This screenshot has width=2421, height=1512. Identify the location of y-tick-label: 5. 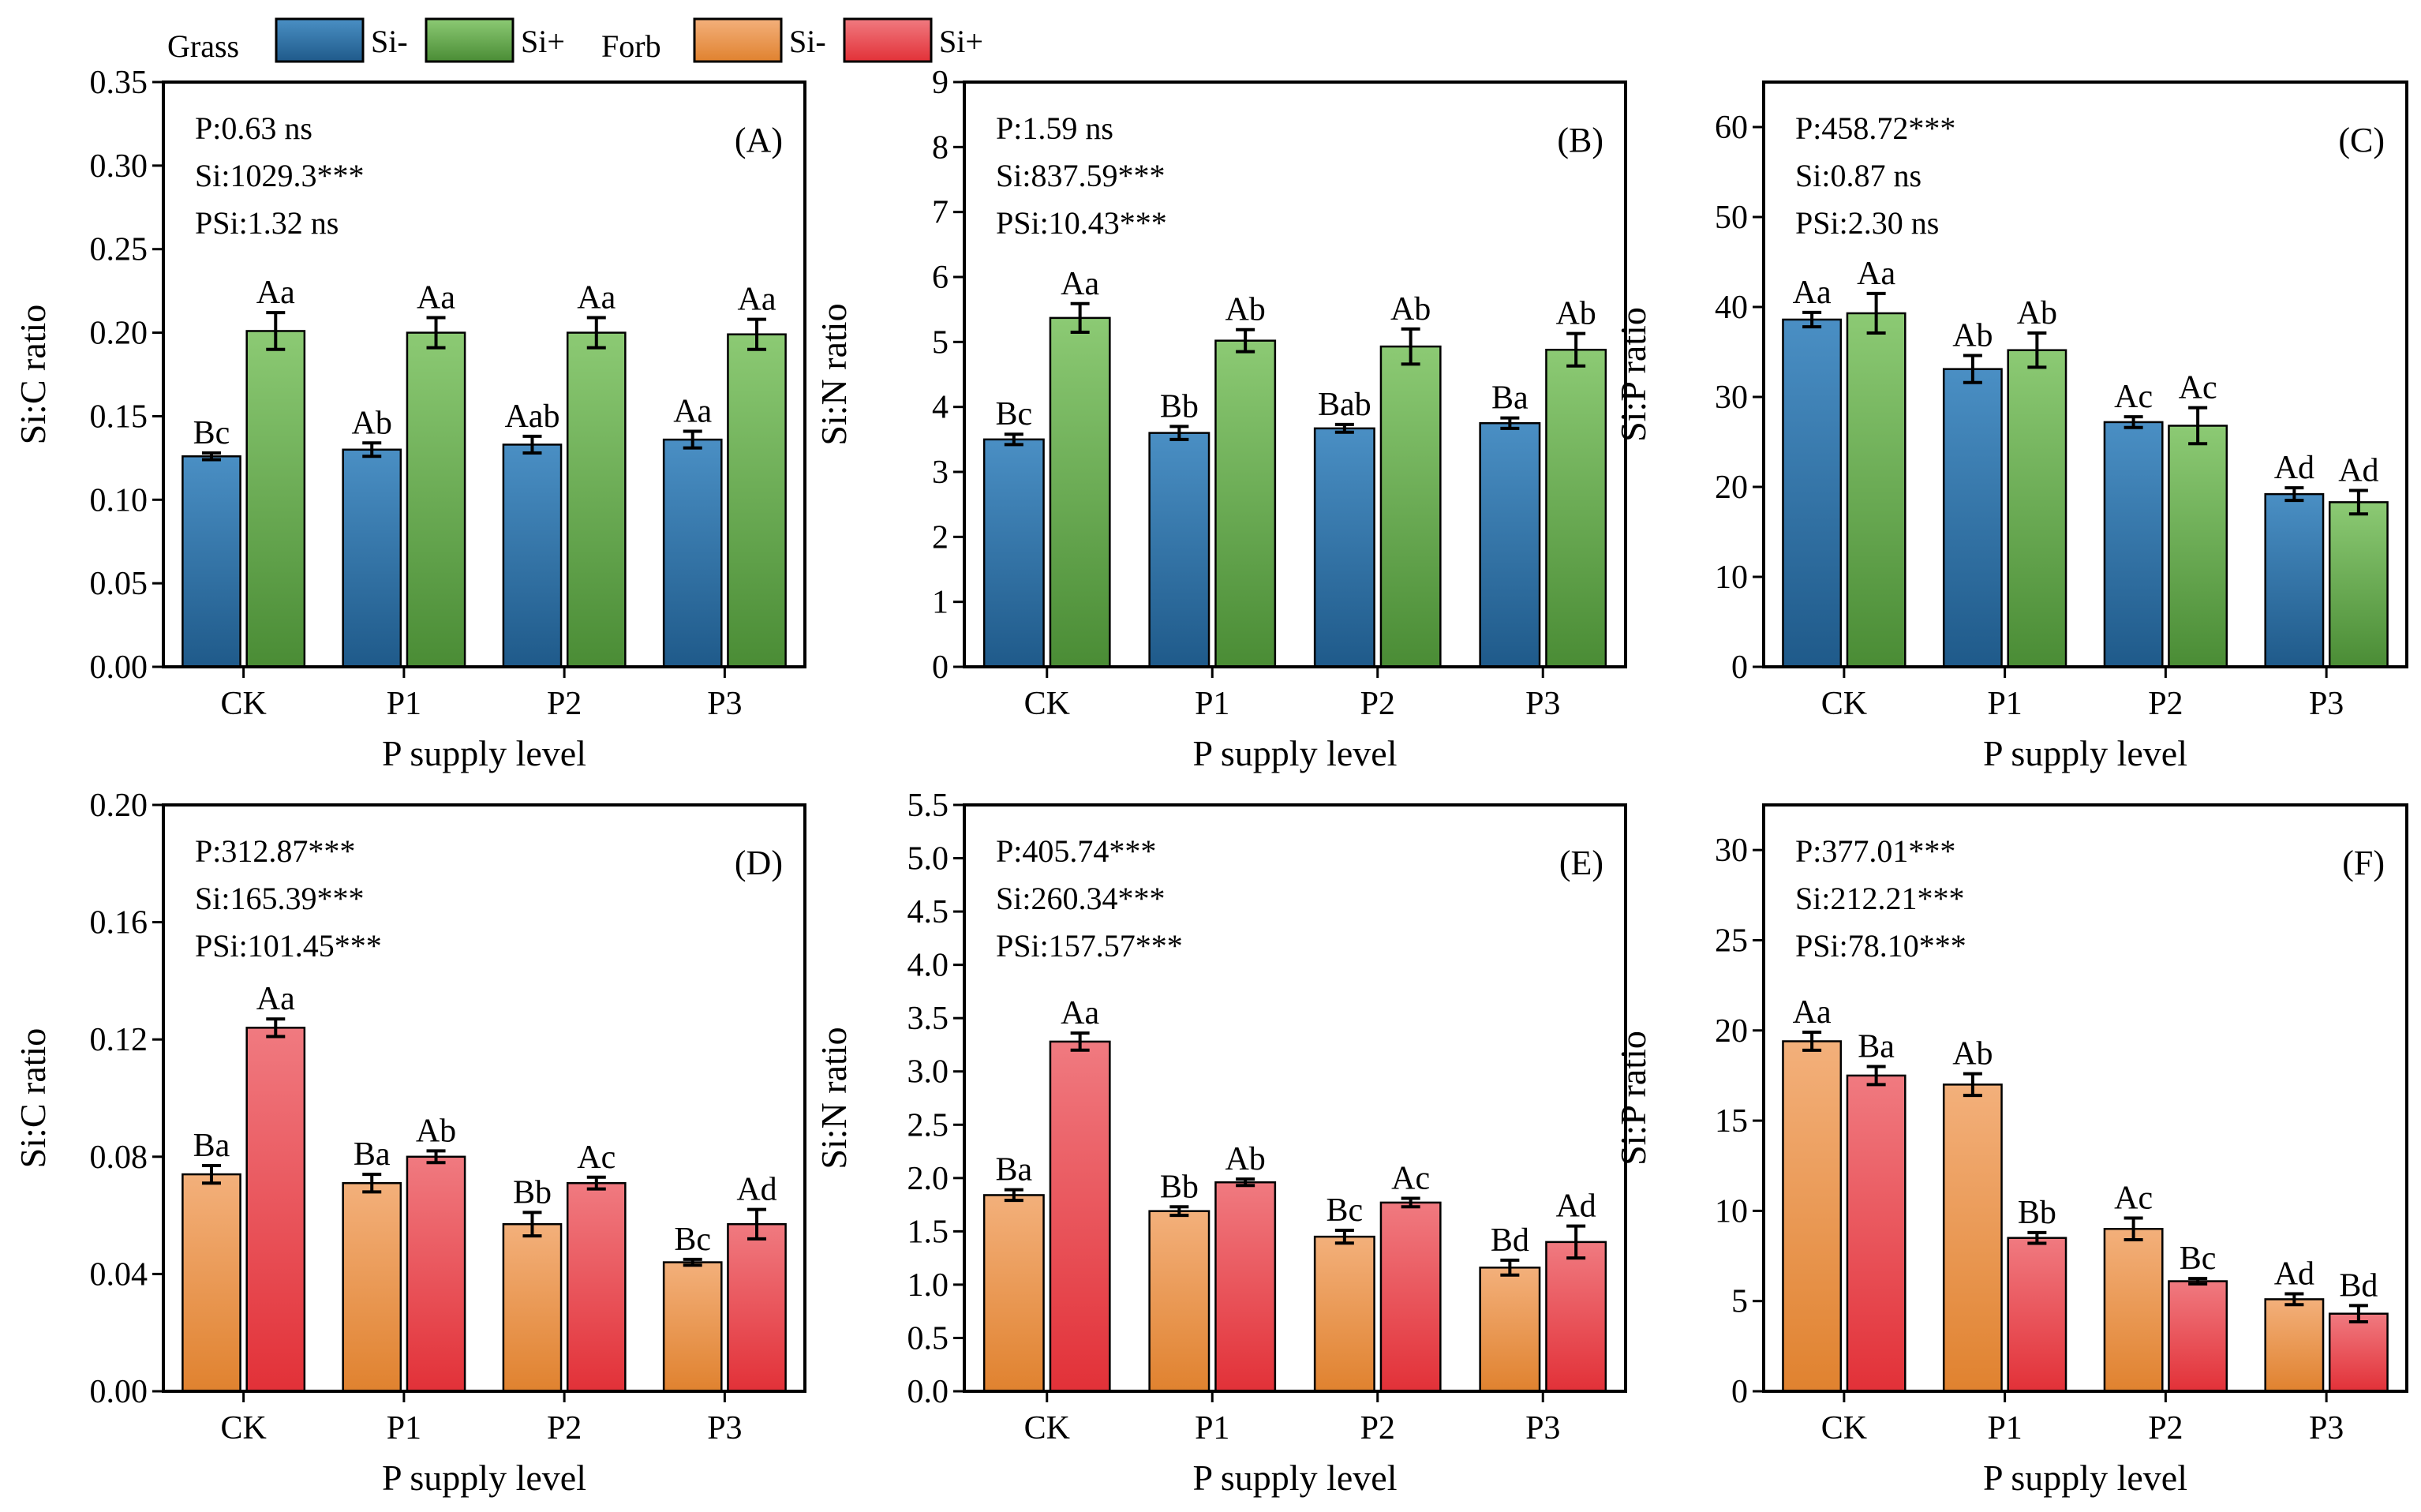
(1739, 1302).